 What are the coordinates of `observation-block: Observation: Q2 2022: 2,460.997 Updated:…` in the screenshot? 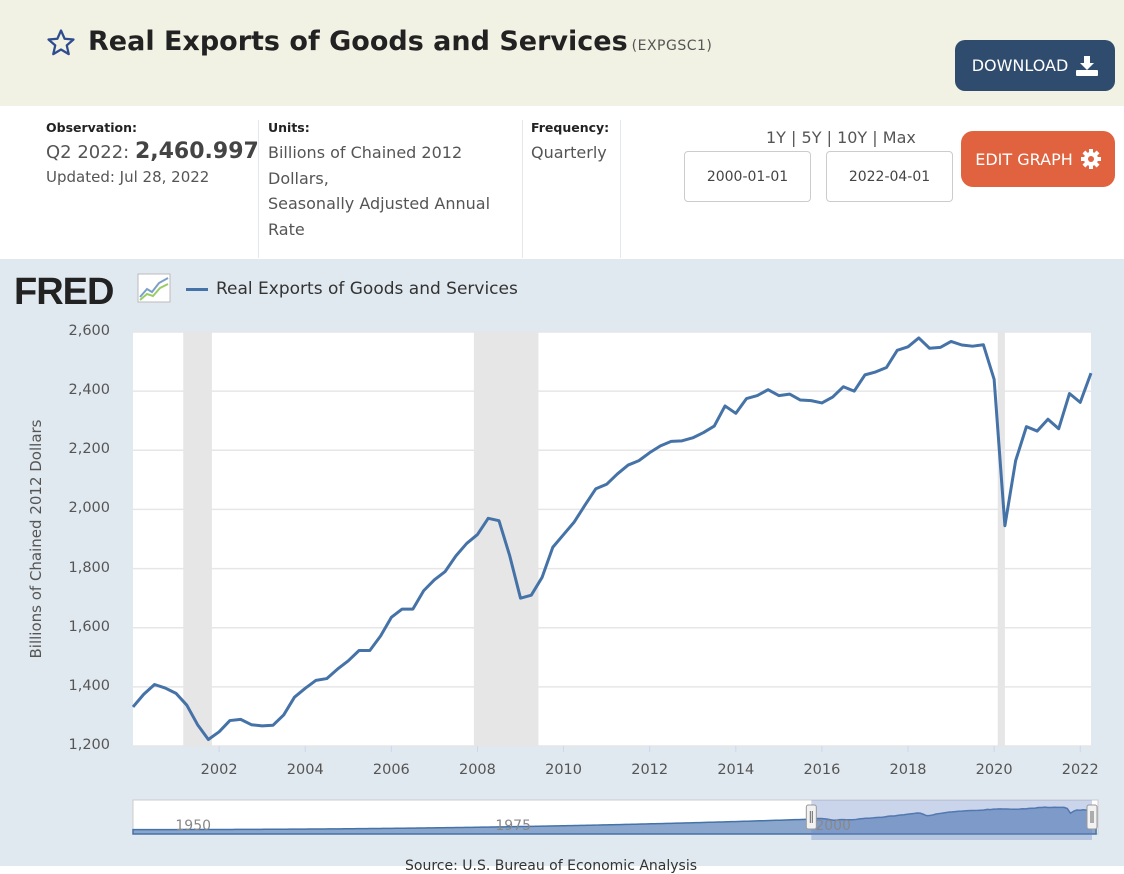 It's located at (152, 153).